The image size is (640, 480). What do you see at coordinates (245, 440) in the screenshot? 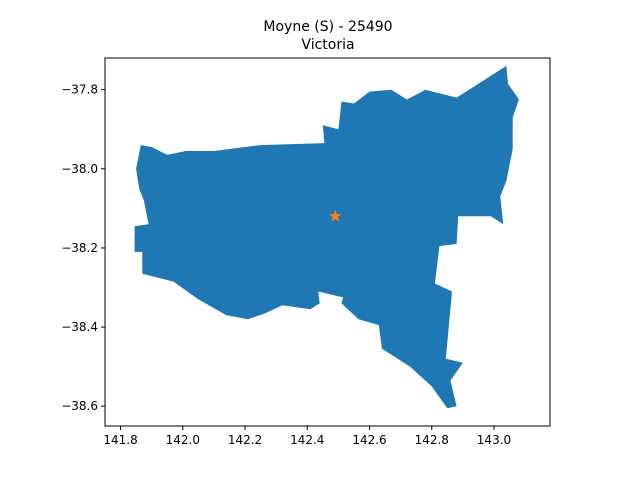
I see `x-tick-label: 142.2` at bounding box center [245, 440].